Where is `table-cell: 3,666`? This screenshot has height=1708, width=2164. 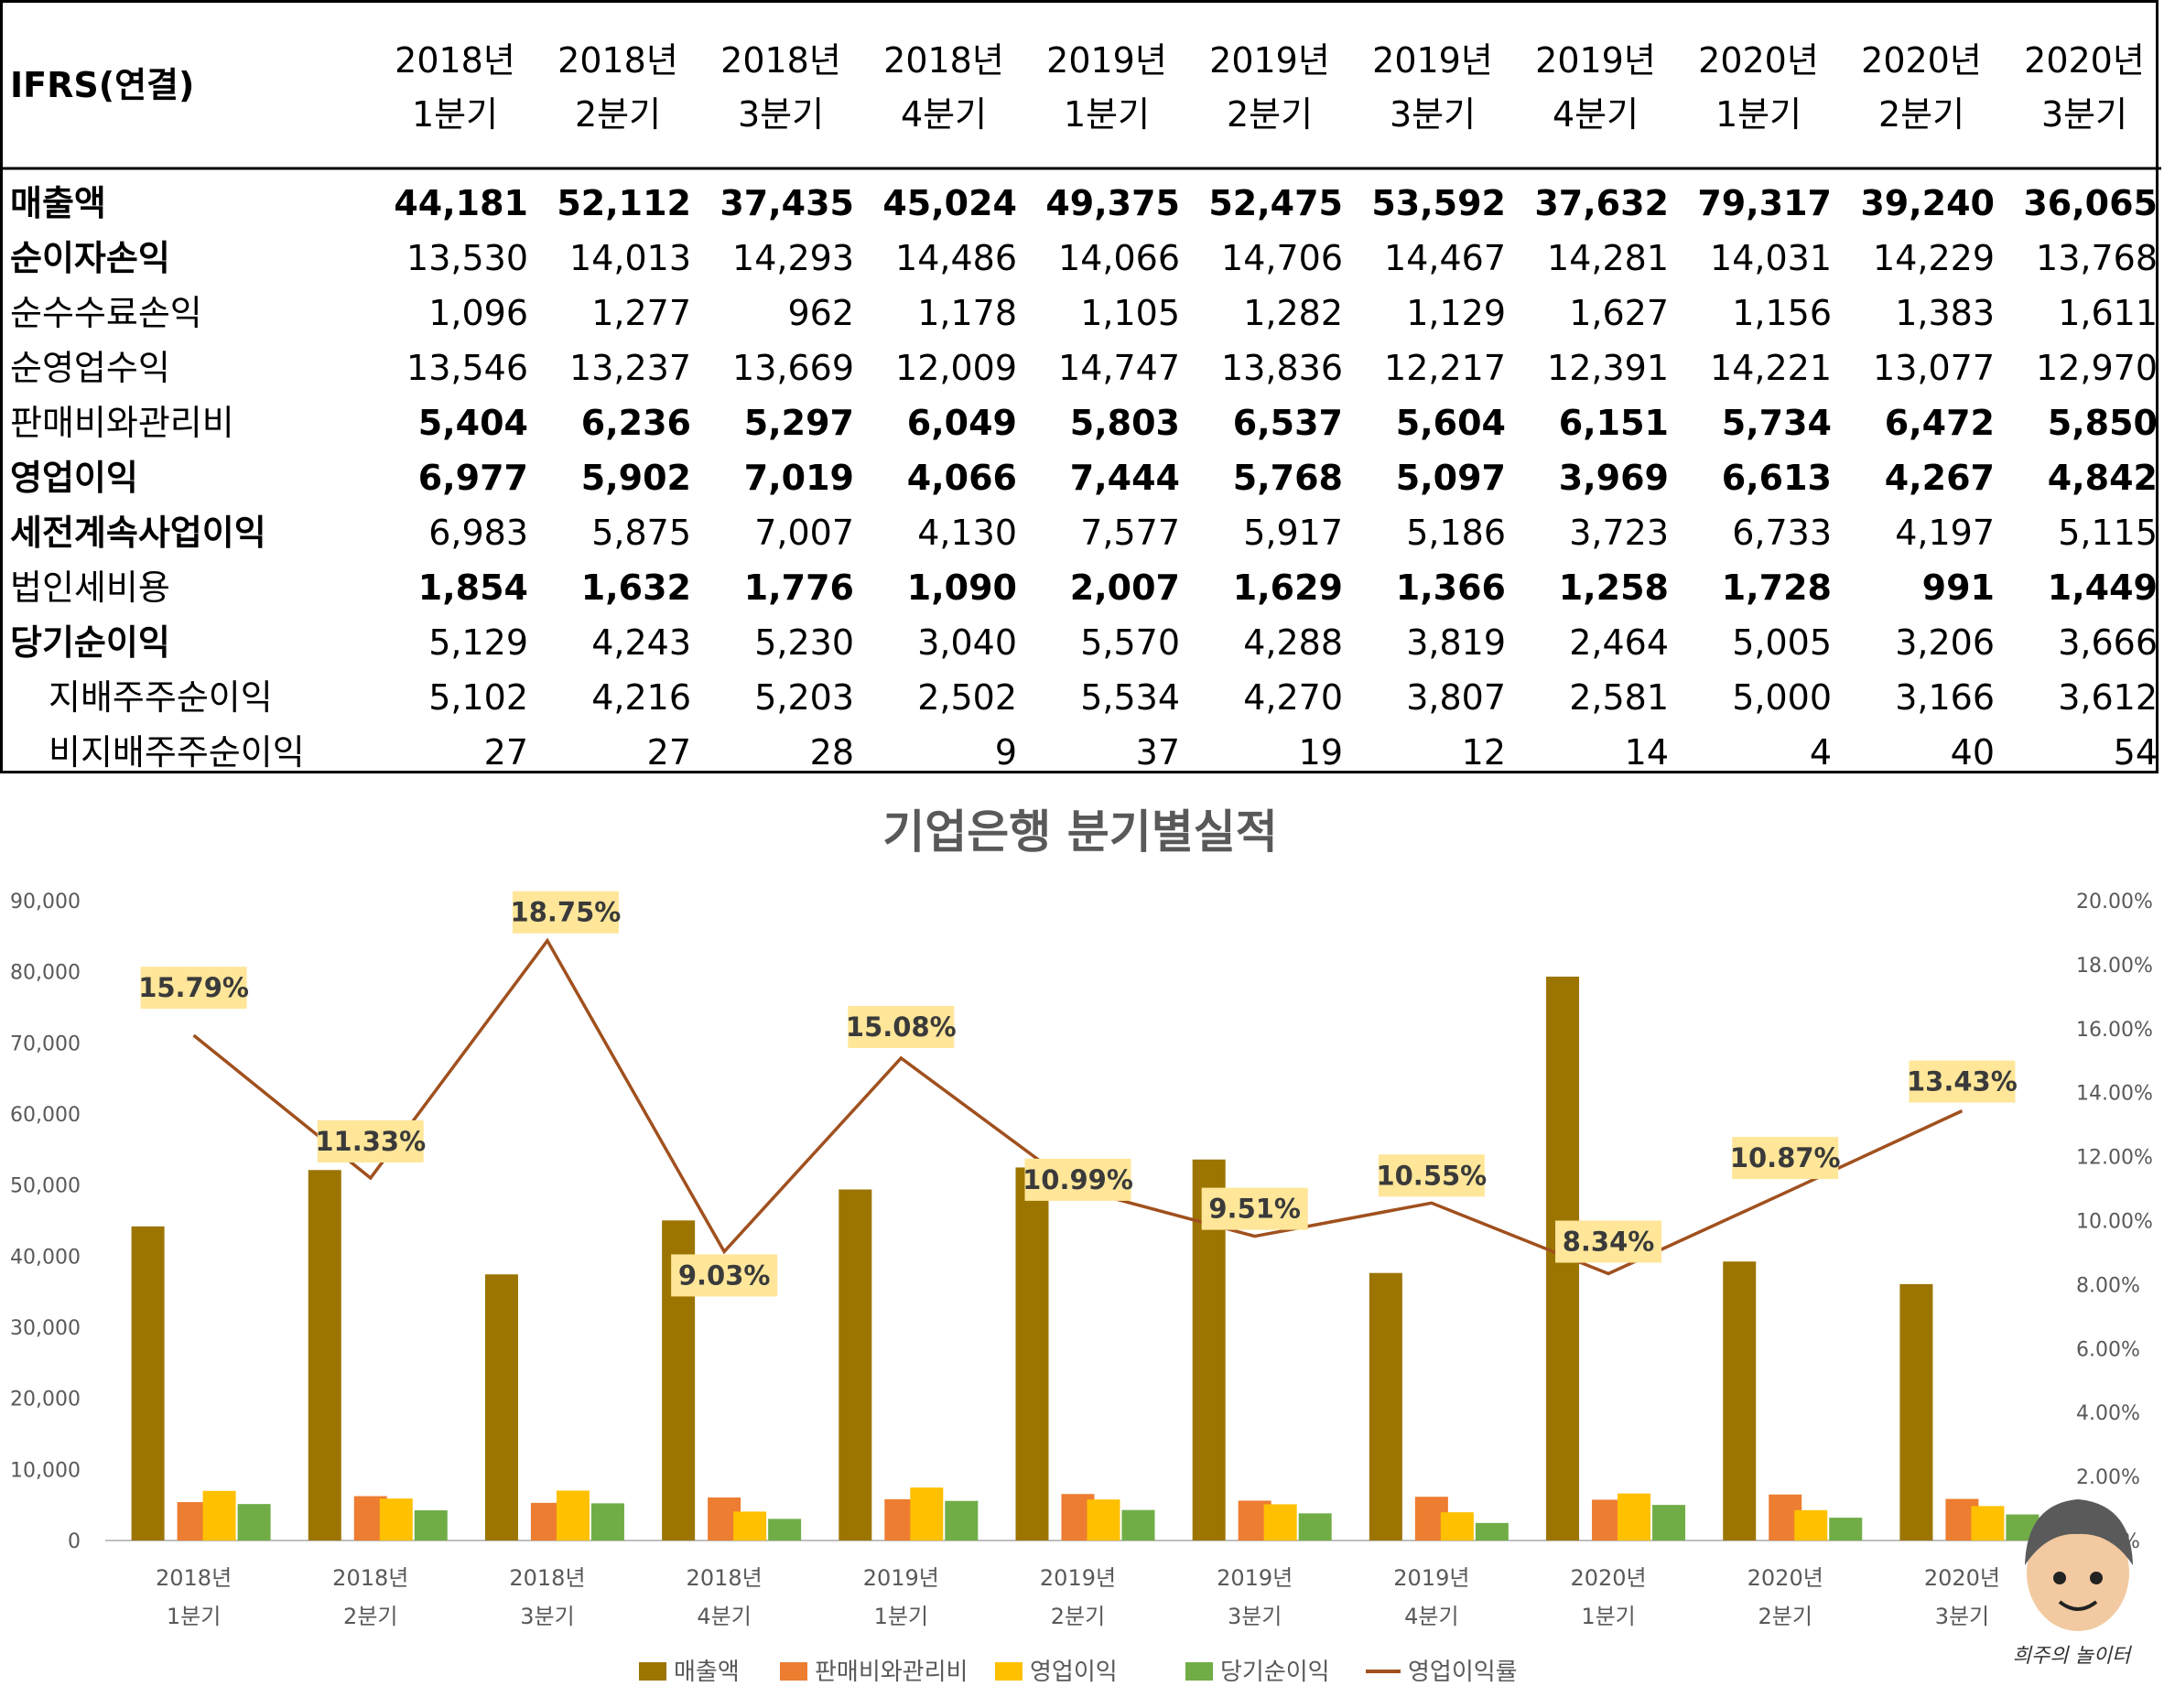 table-cell: 3,666 is located at coordinates (2108, 642).